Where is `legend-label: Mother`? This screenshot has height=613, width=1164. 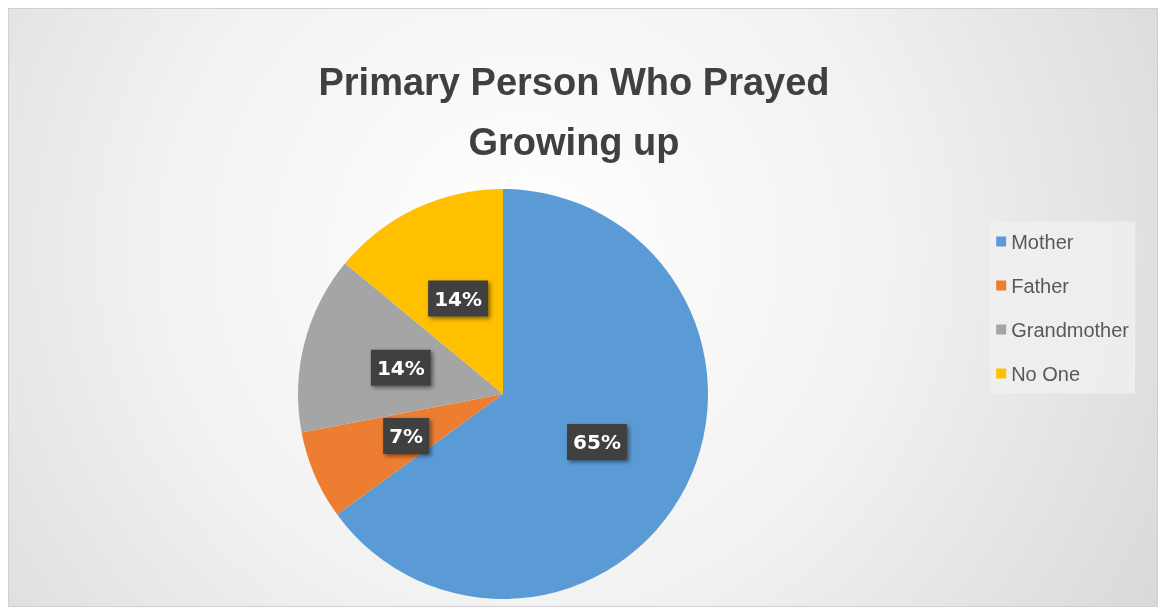
legend-label: Mother is located at coordinates (1042, 241).